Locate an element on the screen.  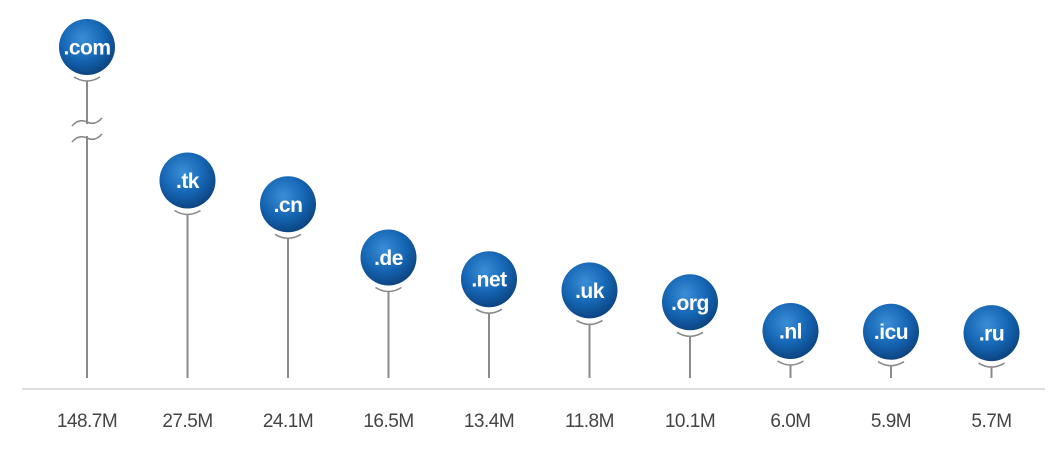
lollipop-com: .com 148.7M is located at coordinates (87, 225).